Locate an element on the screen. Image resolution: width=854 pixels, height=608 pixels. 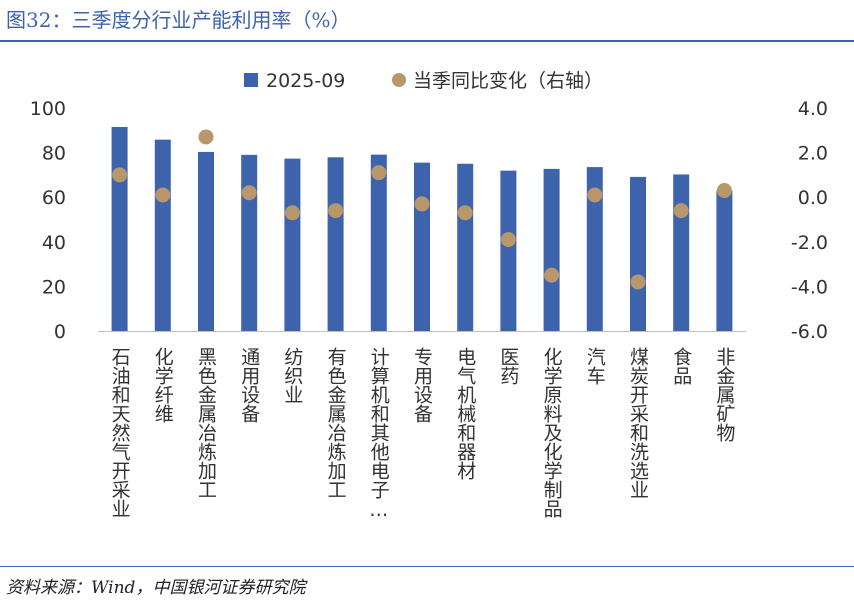
x-category-label: 化学原料及化学制品 is located at coordinates (552, 432).